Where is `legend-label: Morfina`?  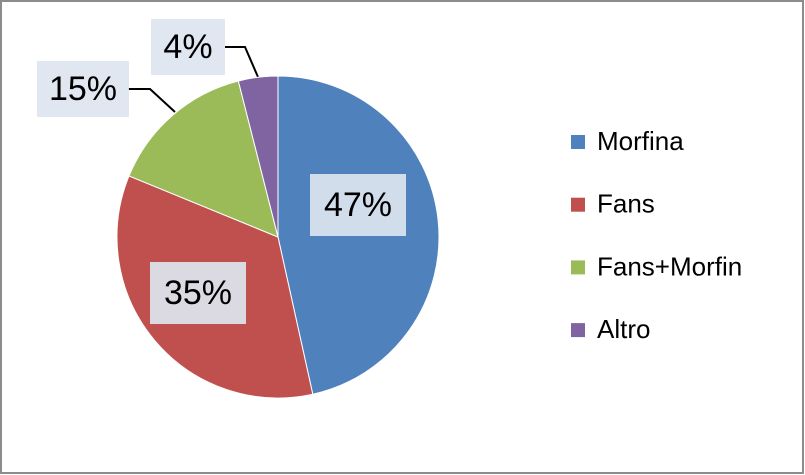 legend-label: Morfina is located at coordinates (640, 141).